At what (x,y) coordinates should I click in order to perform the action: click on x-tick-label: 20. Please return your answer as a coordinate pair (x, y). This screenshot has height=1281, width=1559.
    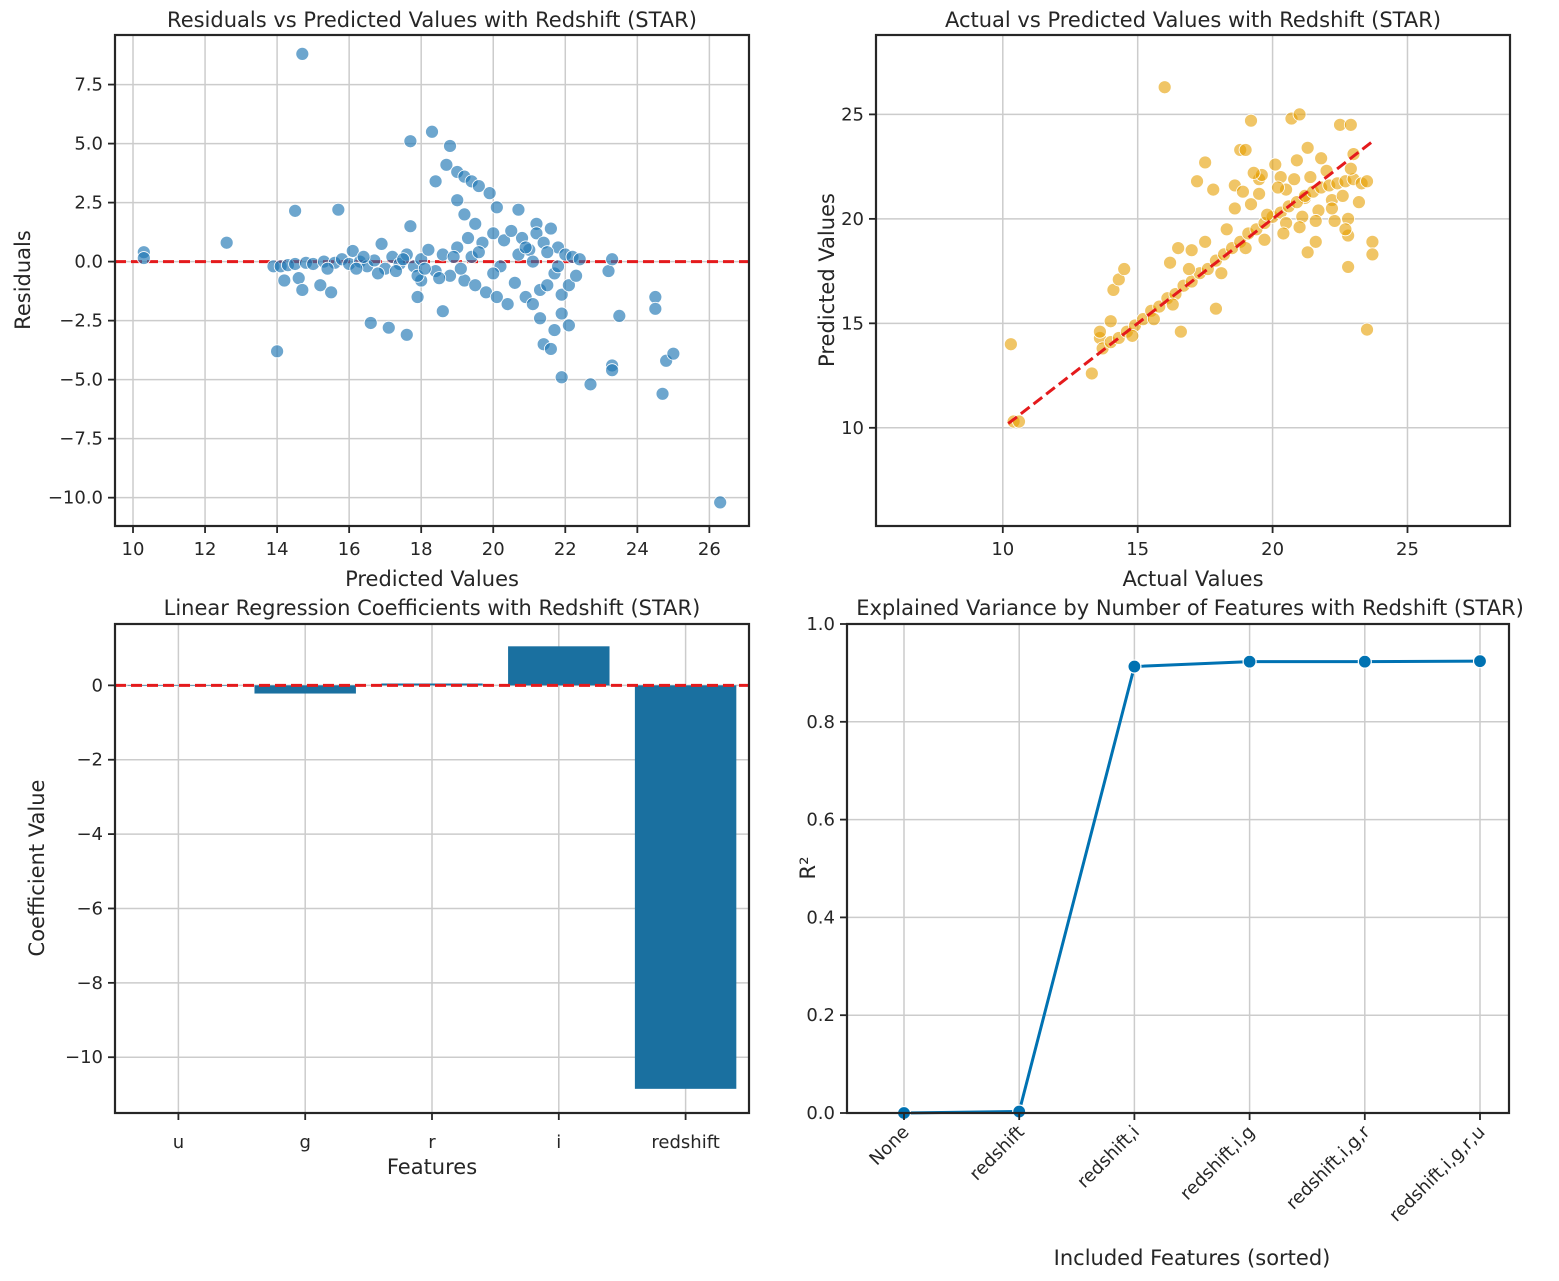
    Looking at the image, I should click on (1272, 549).